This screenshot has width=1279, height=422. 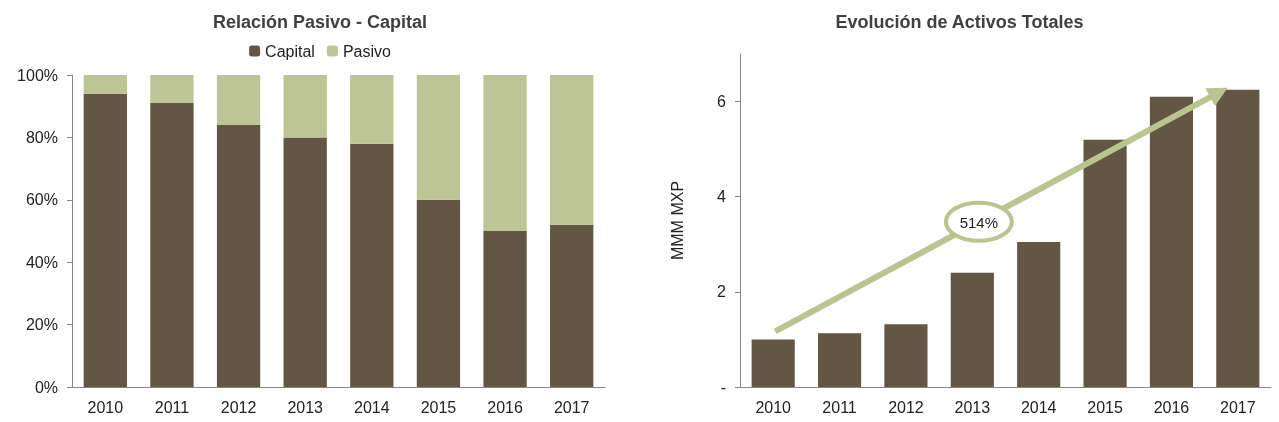 I want to click on y-tick-label: -, so click(x=723, y=387).